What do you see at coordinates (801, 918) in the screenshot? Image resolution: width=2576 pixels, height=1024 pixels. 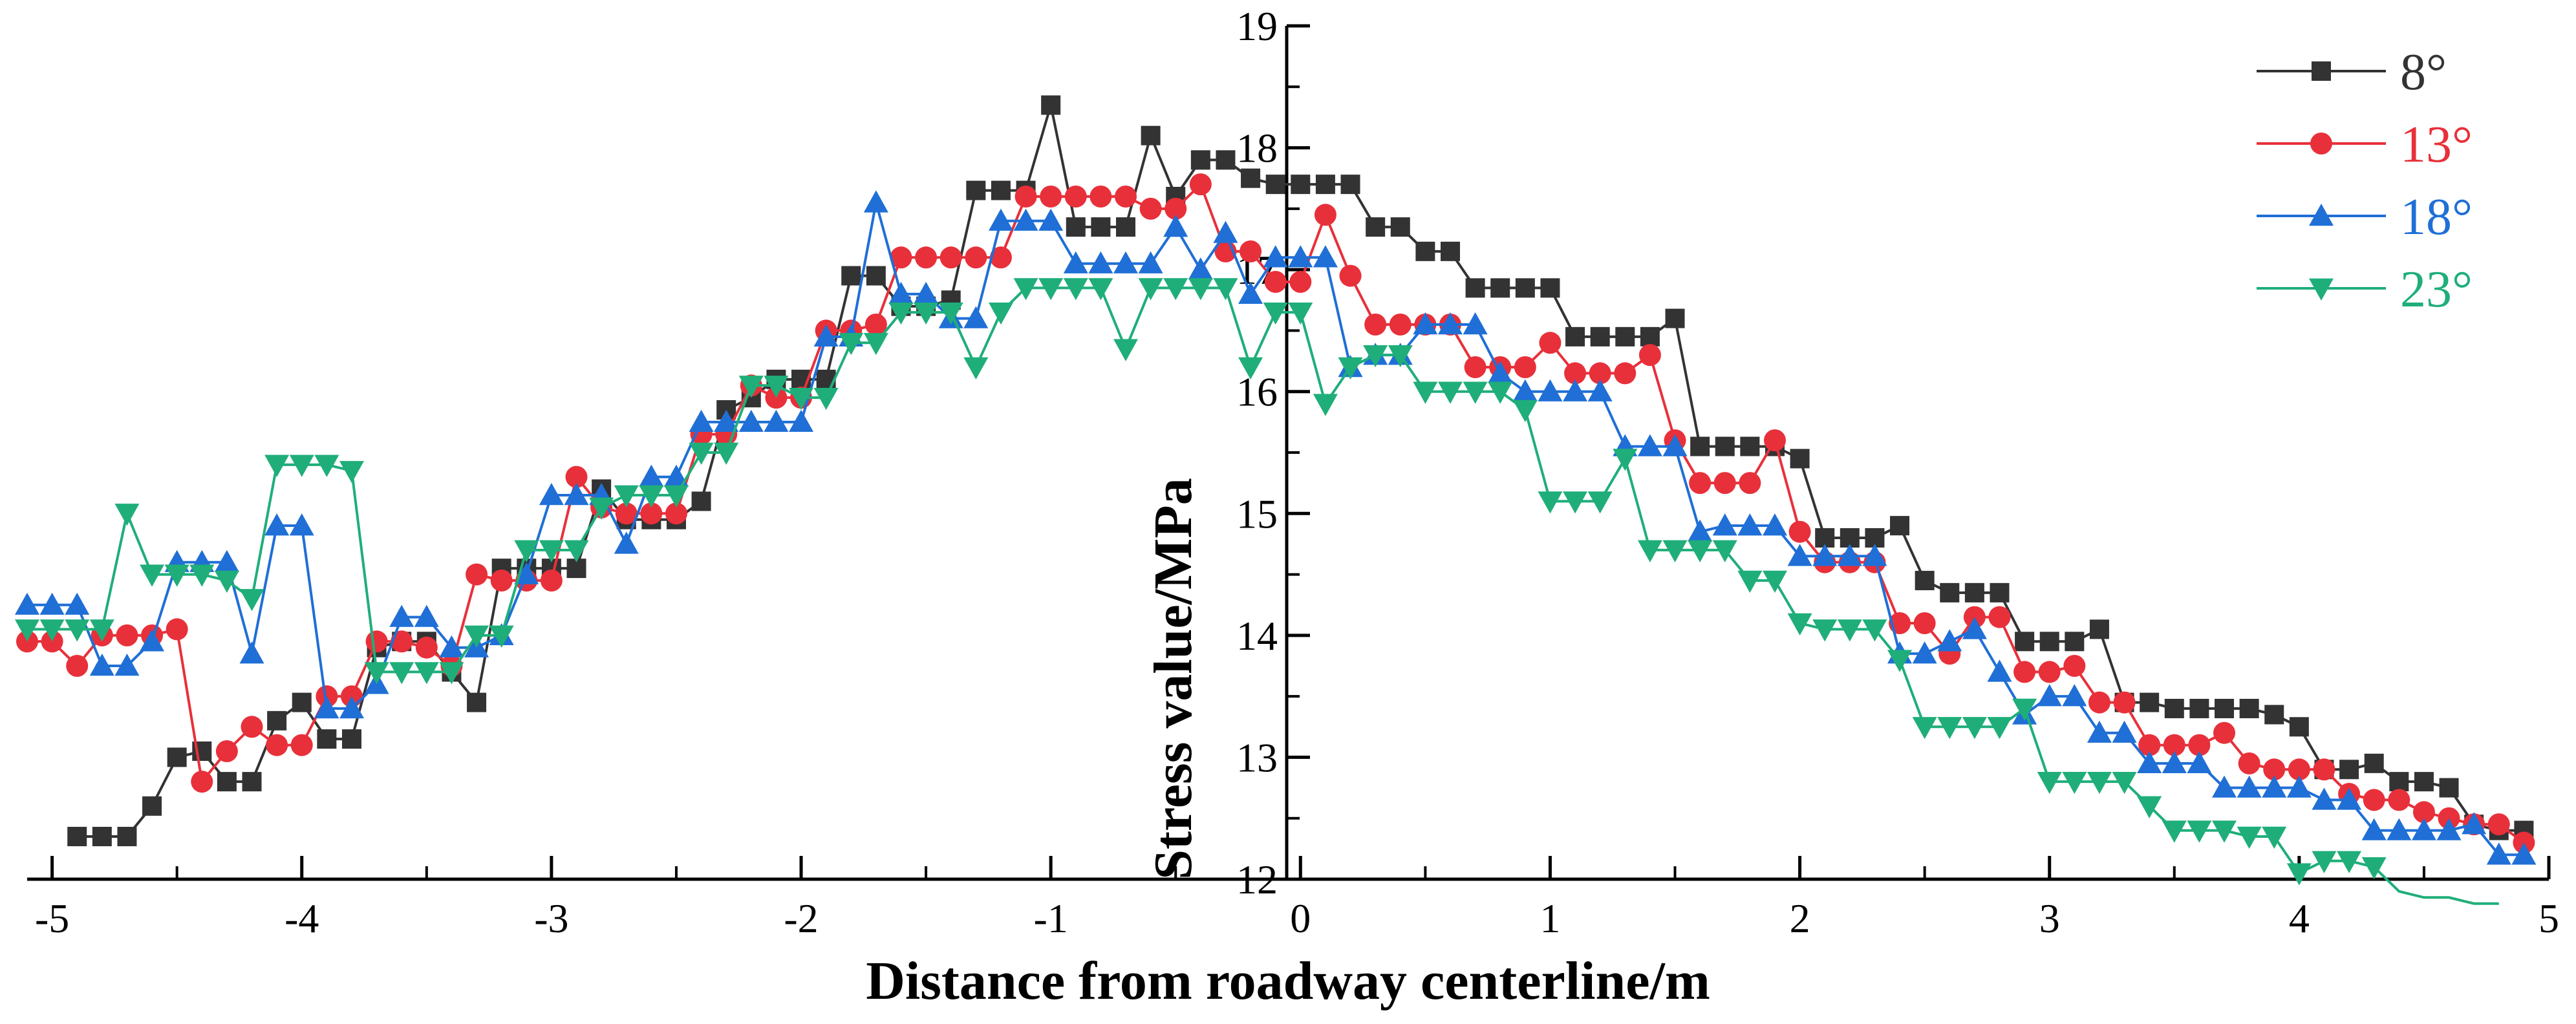 I see `x-tick-label: -2` at bounding box center [801, 918].